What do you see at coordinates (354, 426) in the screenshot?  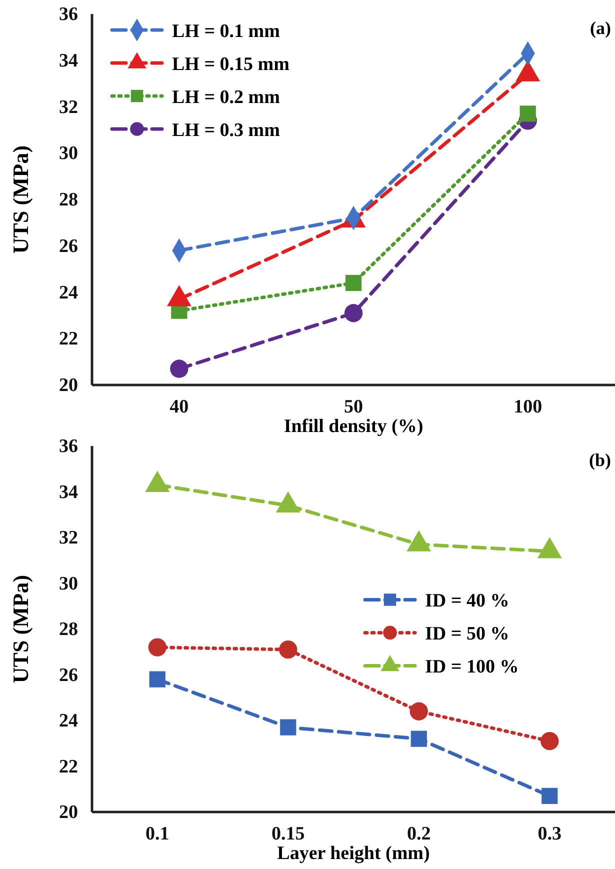 I see `x-axis-title: Infill density (%)` at bounding box center [354, 426].